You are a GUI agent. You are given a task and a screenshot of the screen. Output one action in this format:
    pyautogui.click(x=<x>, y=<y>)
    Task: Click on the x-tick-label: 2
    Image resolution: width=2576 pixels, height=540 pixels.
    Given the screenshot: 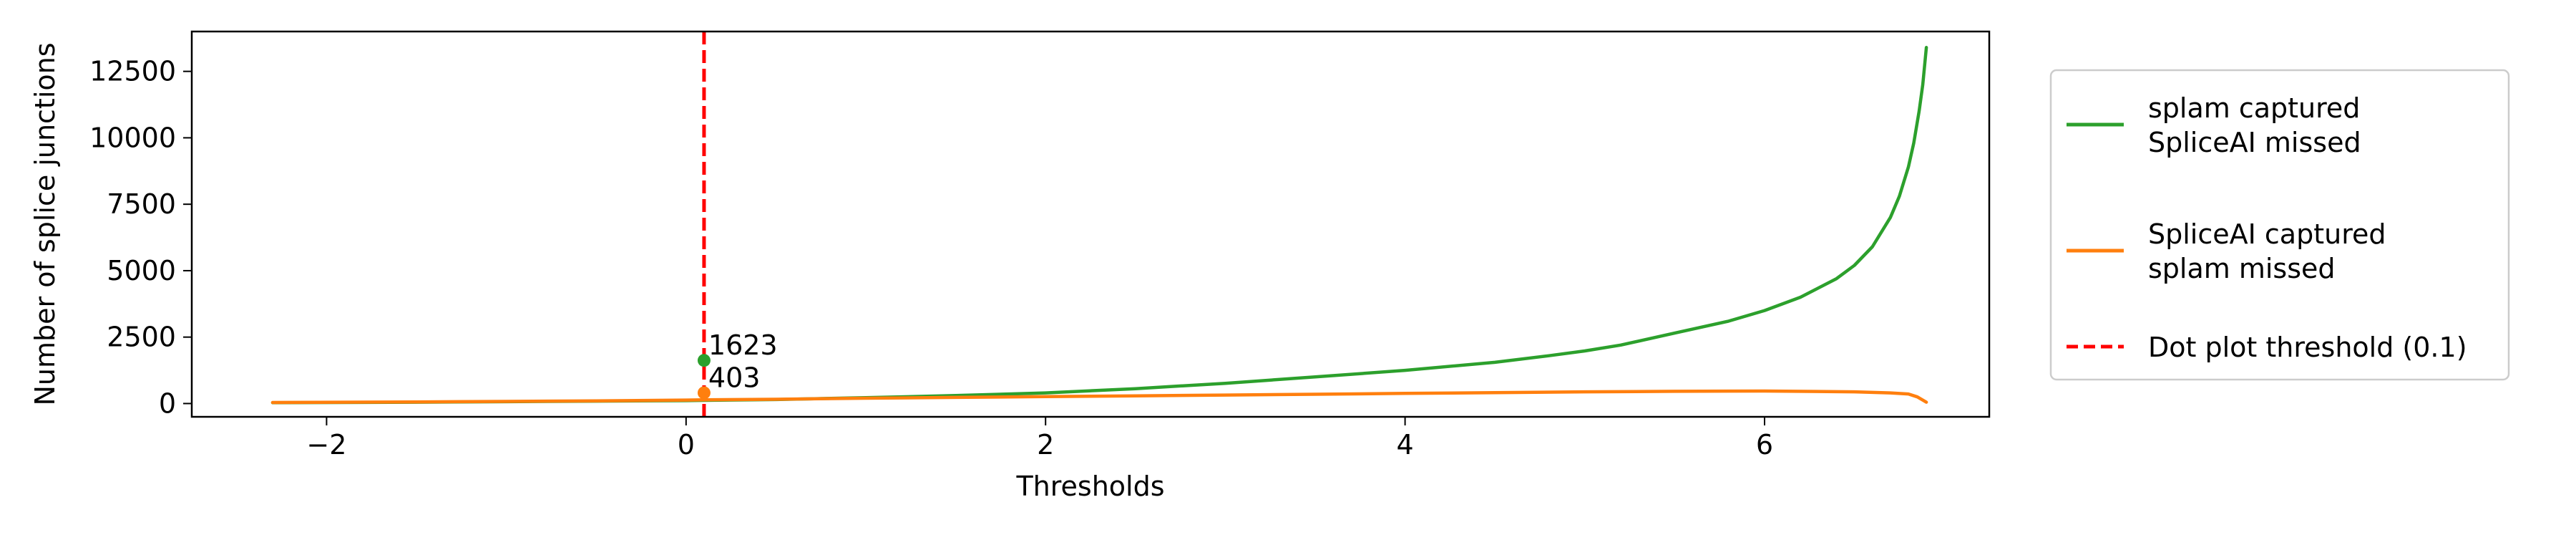 What is the action you would take?
    pyautogui.click(x=1045, y=445)
    